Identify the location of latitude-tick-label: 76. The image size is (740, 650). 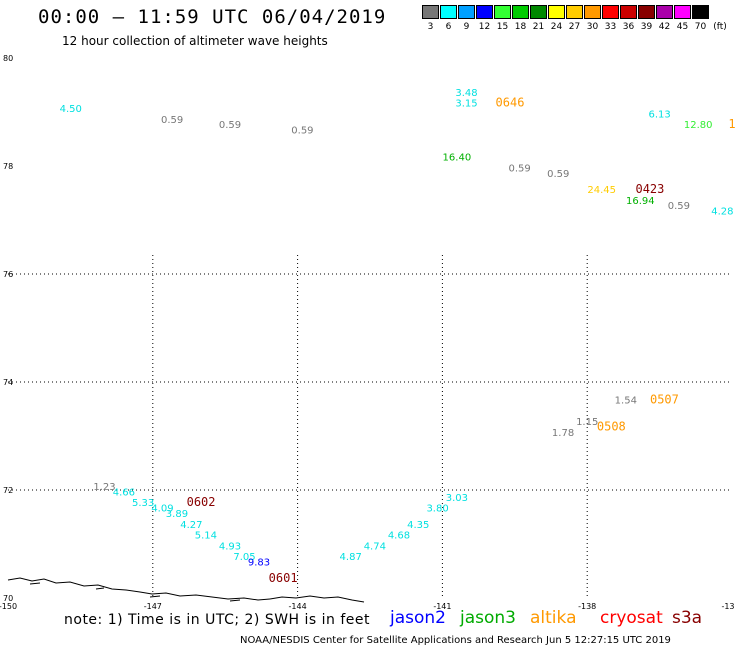
(8, 274).